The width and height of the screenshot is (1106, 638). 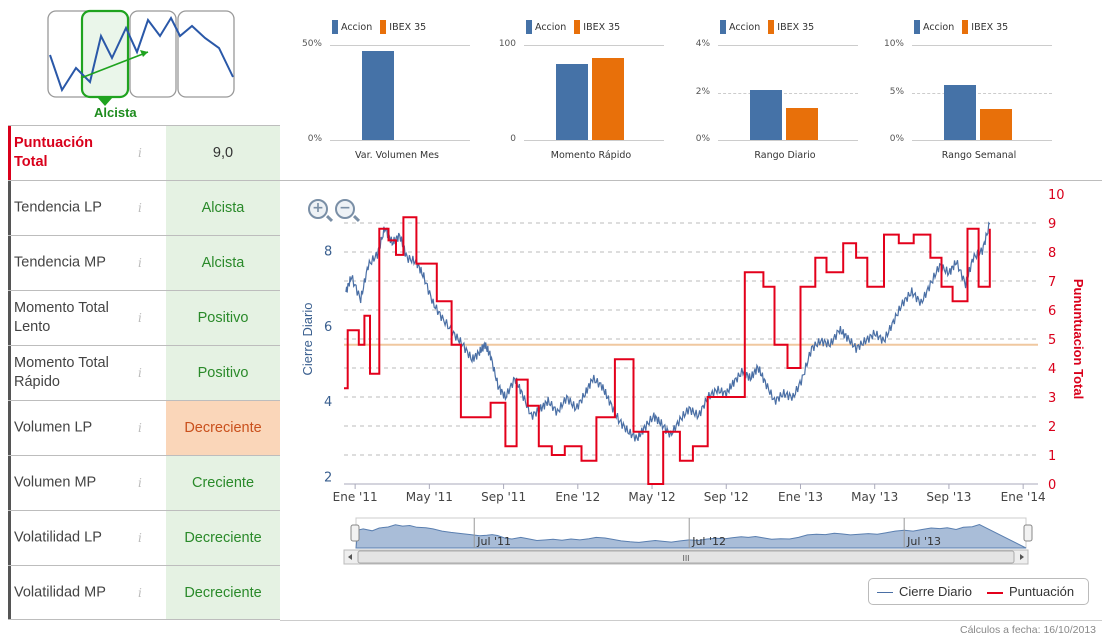 I want to click on y-tick-max: 4%, so click(x=702, y=44).